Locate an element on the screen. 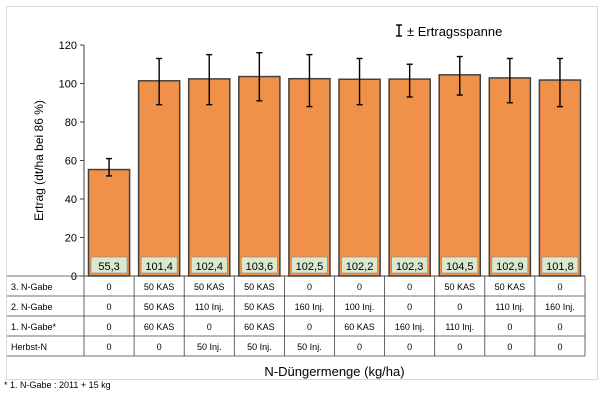  value-label: 101,8 is located at coordinates (560, 267).